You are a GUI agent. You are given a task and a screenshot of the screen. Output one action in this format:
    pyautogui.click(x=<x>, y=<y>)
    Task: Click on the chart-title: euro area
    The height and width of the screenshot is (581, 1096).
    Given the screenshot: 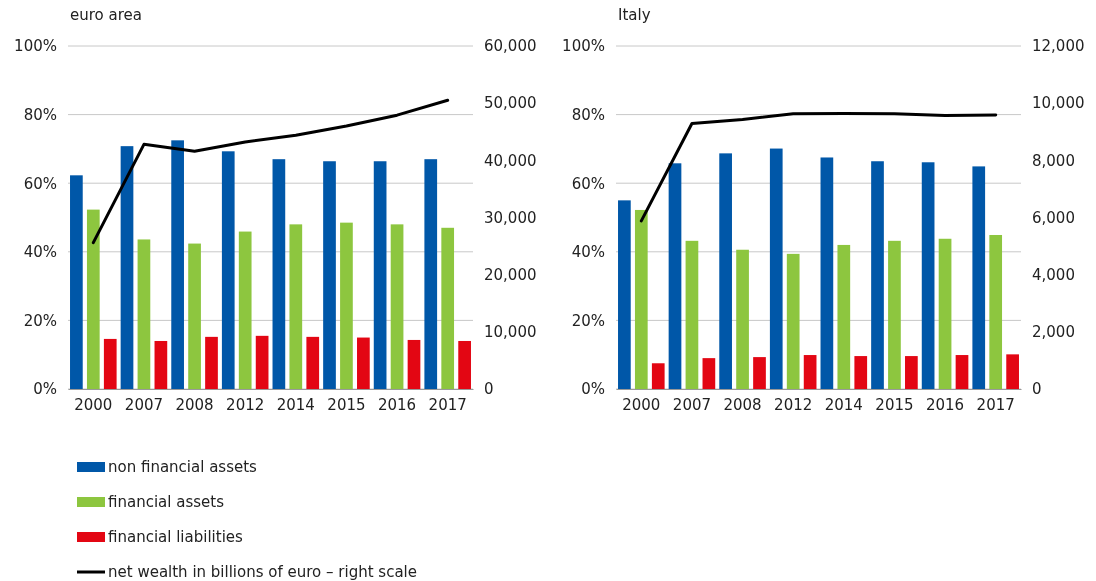 What is the action you would take?
    pyautogui.click(x=106, y=15)
    